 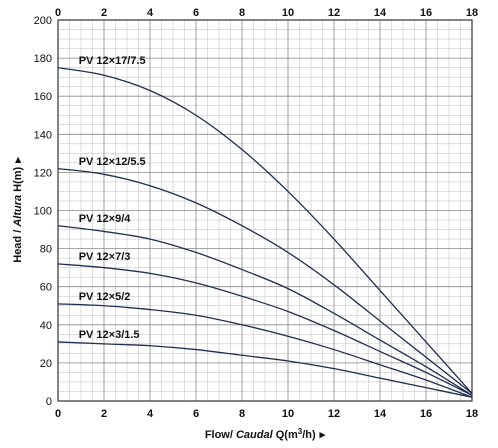 I want to click on y-tick-labels: 0 20 40 60 80 100 120 140 160 180 200, so click(x=43, y=211).